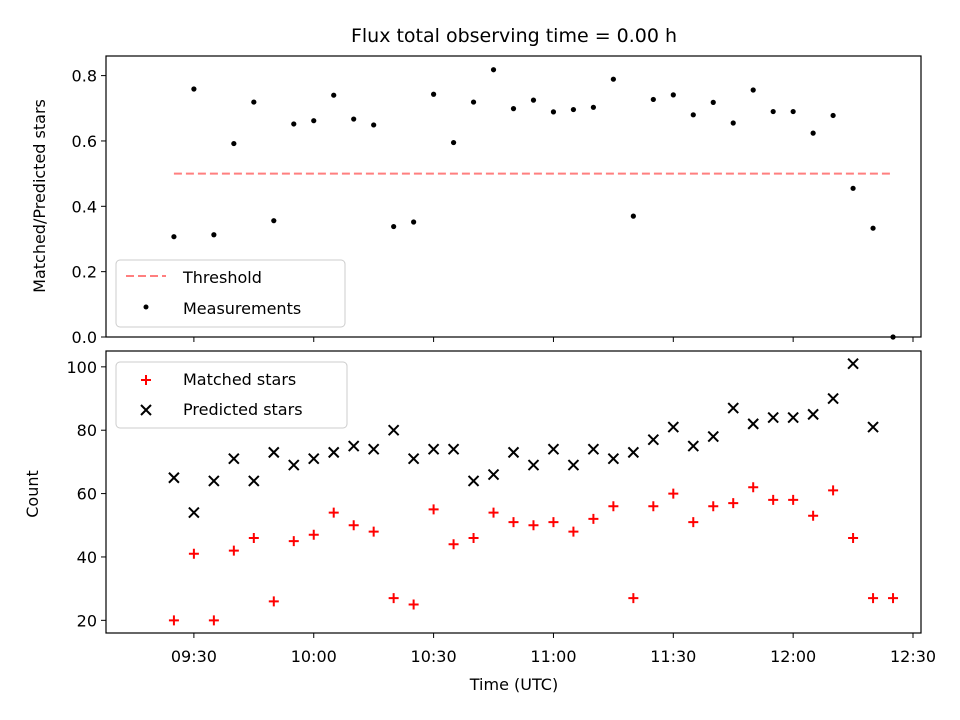 This screenshot has width=960, height=720. I want to click on bottom-x-tick-label: 09:30, so click(194, 656).